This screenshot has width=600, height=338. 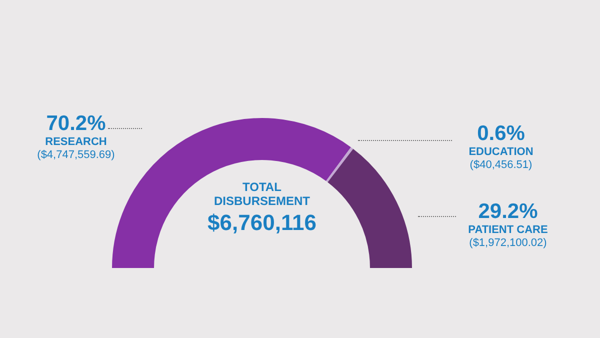 I want to click on text: TOTAL DISBURSEMENT, so click(x=261, y=194).